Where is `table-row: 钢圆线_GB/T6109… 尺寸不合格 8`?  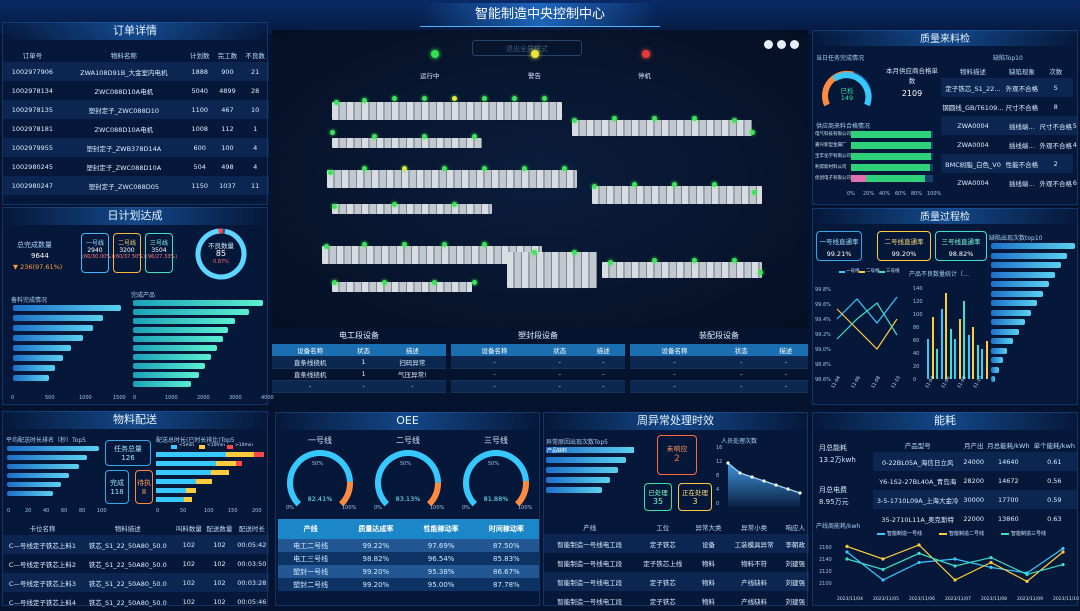 table-row: 钢圆线_GB/T6109… 尺寸不合格 8 is located at coordinates (1009, 106).